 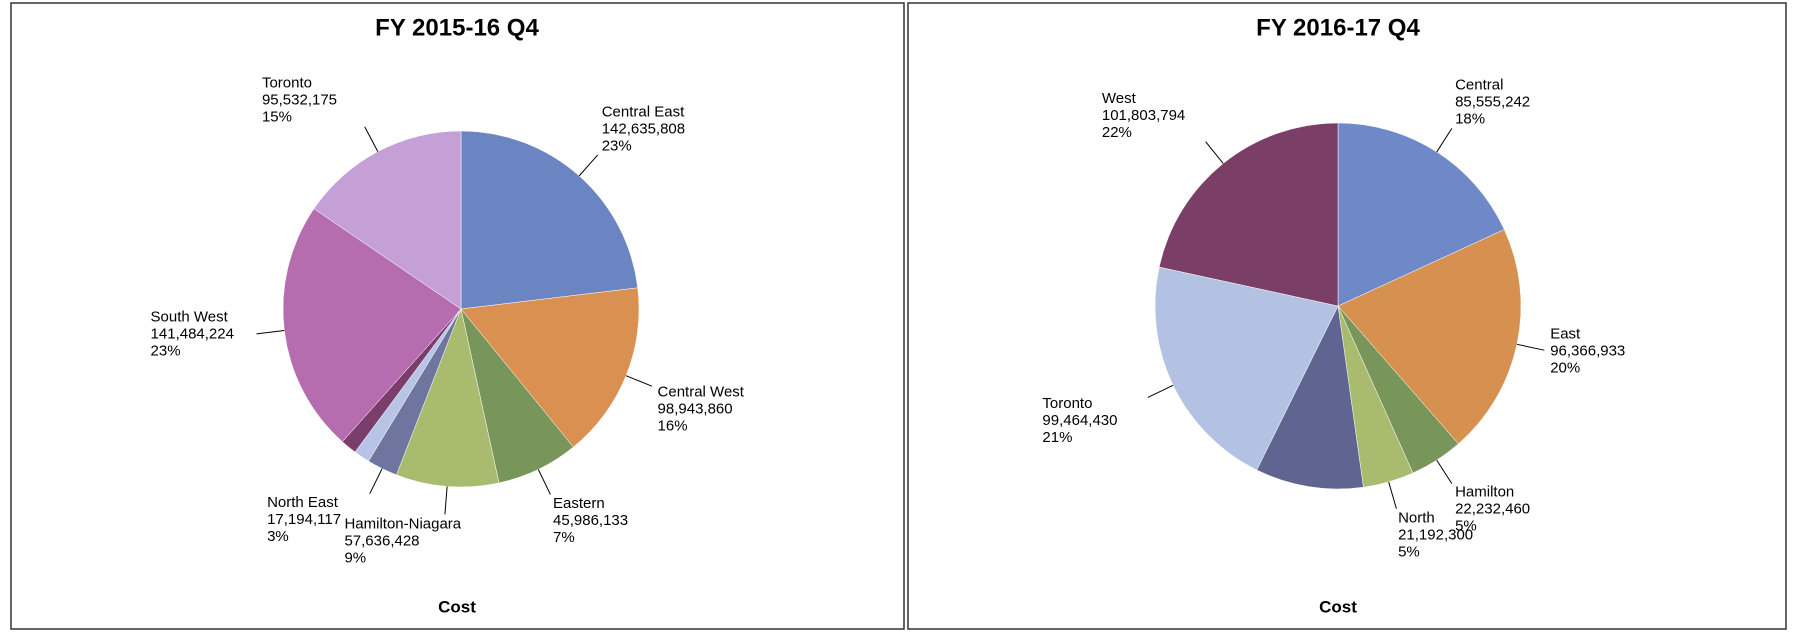 I want to click on slice-value-label: 22,232,460, so click(x=1492, y=509).